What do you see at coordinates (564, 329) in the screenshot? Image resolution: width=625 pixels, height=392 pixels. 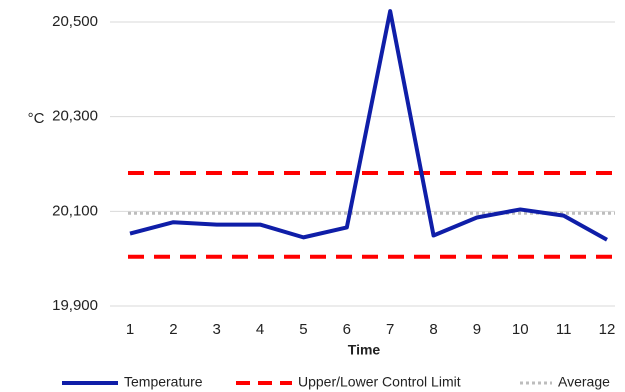 I see `x-tick-label: 11` at bounding box center [564, 329].